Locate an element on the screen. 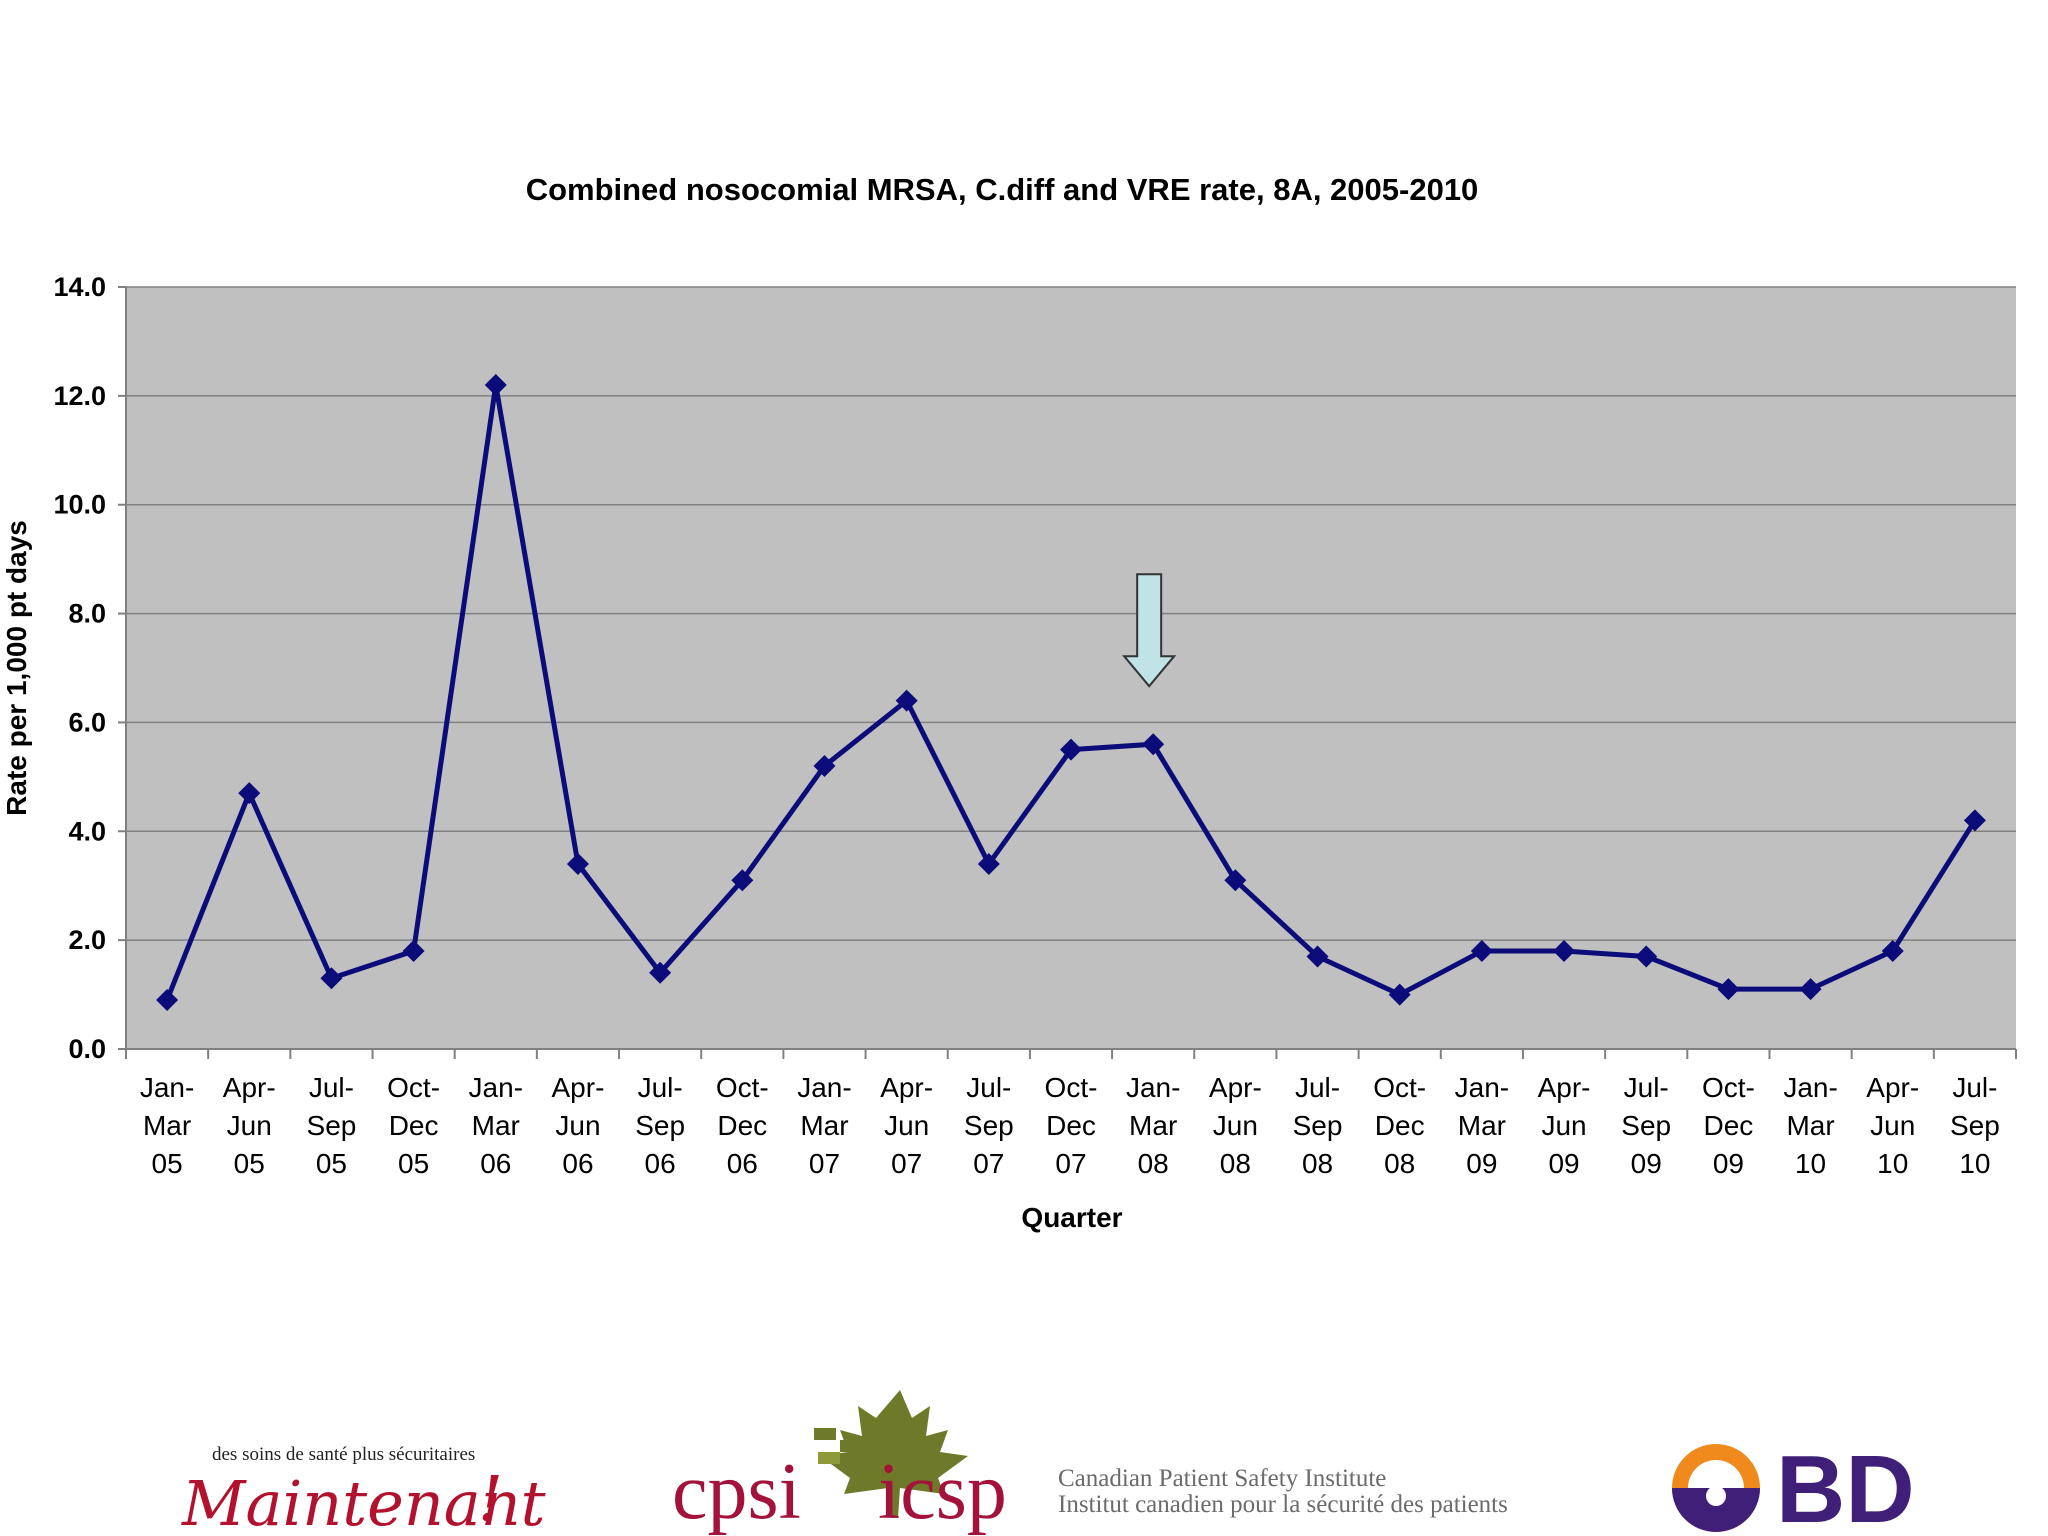 The height and width of the screenshot is (1536, 2048). x-tick-label: Apr- Jun 08 is located at coordinates (1235, 1125).